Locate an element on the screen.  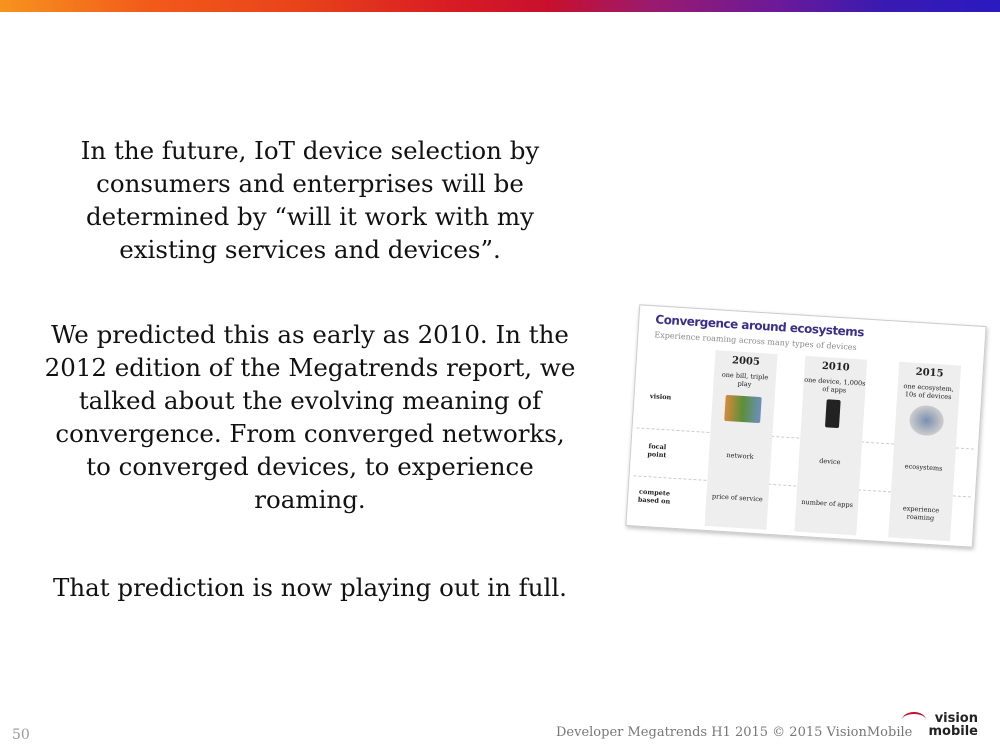
row-label-compete: compete based on is located at coordinates (654, 496).